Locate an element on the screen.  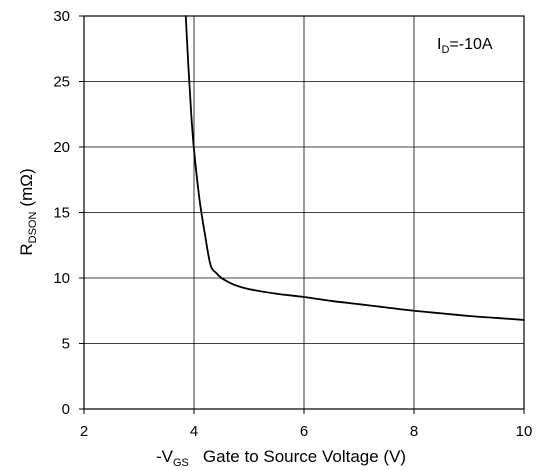
y-tick-label: 20 is located at coordinates (61, 147).